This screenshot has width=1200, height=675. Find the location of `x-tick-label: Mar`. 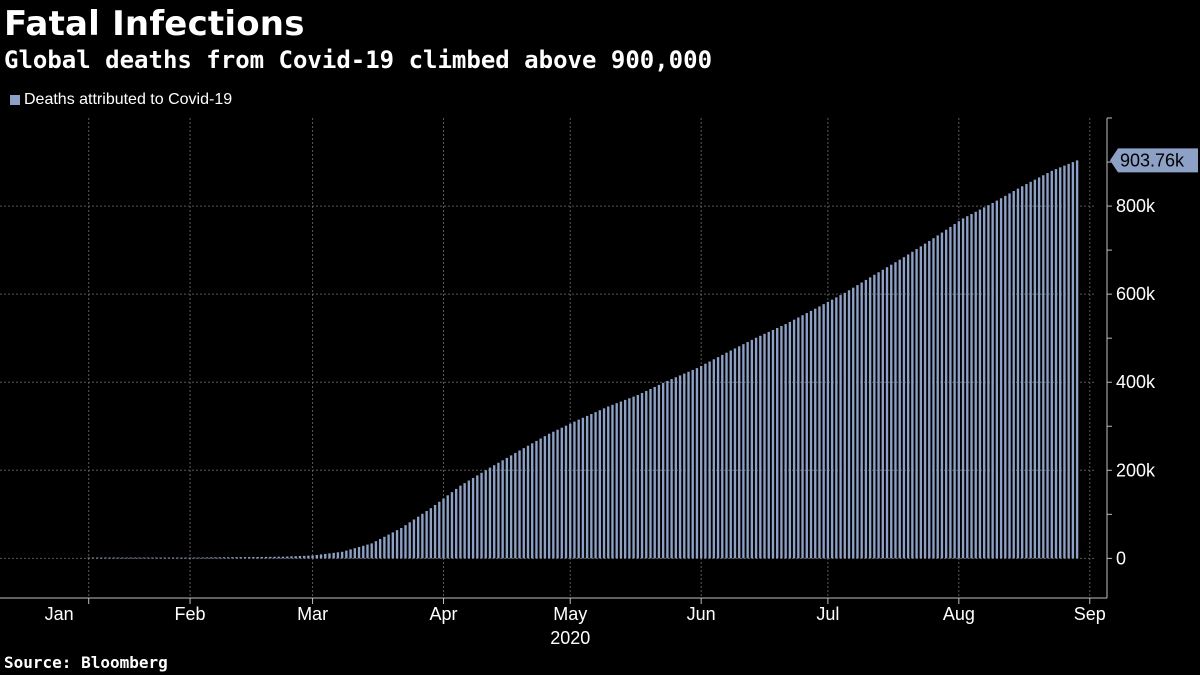

x-tick-label: Mar is located at coordinates (312, 614).